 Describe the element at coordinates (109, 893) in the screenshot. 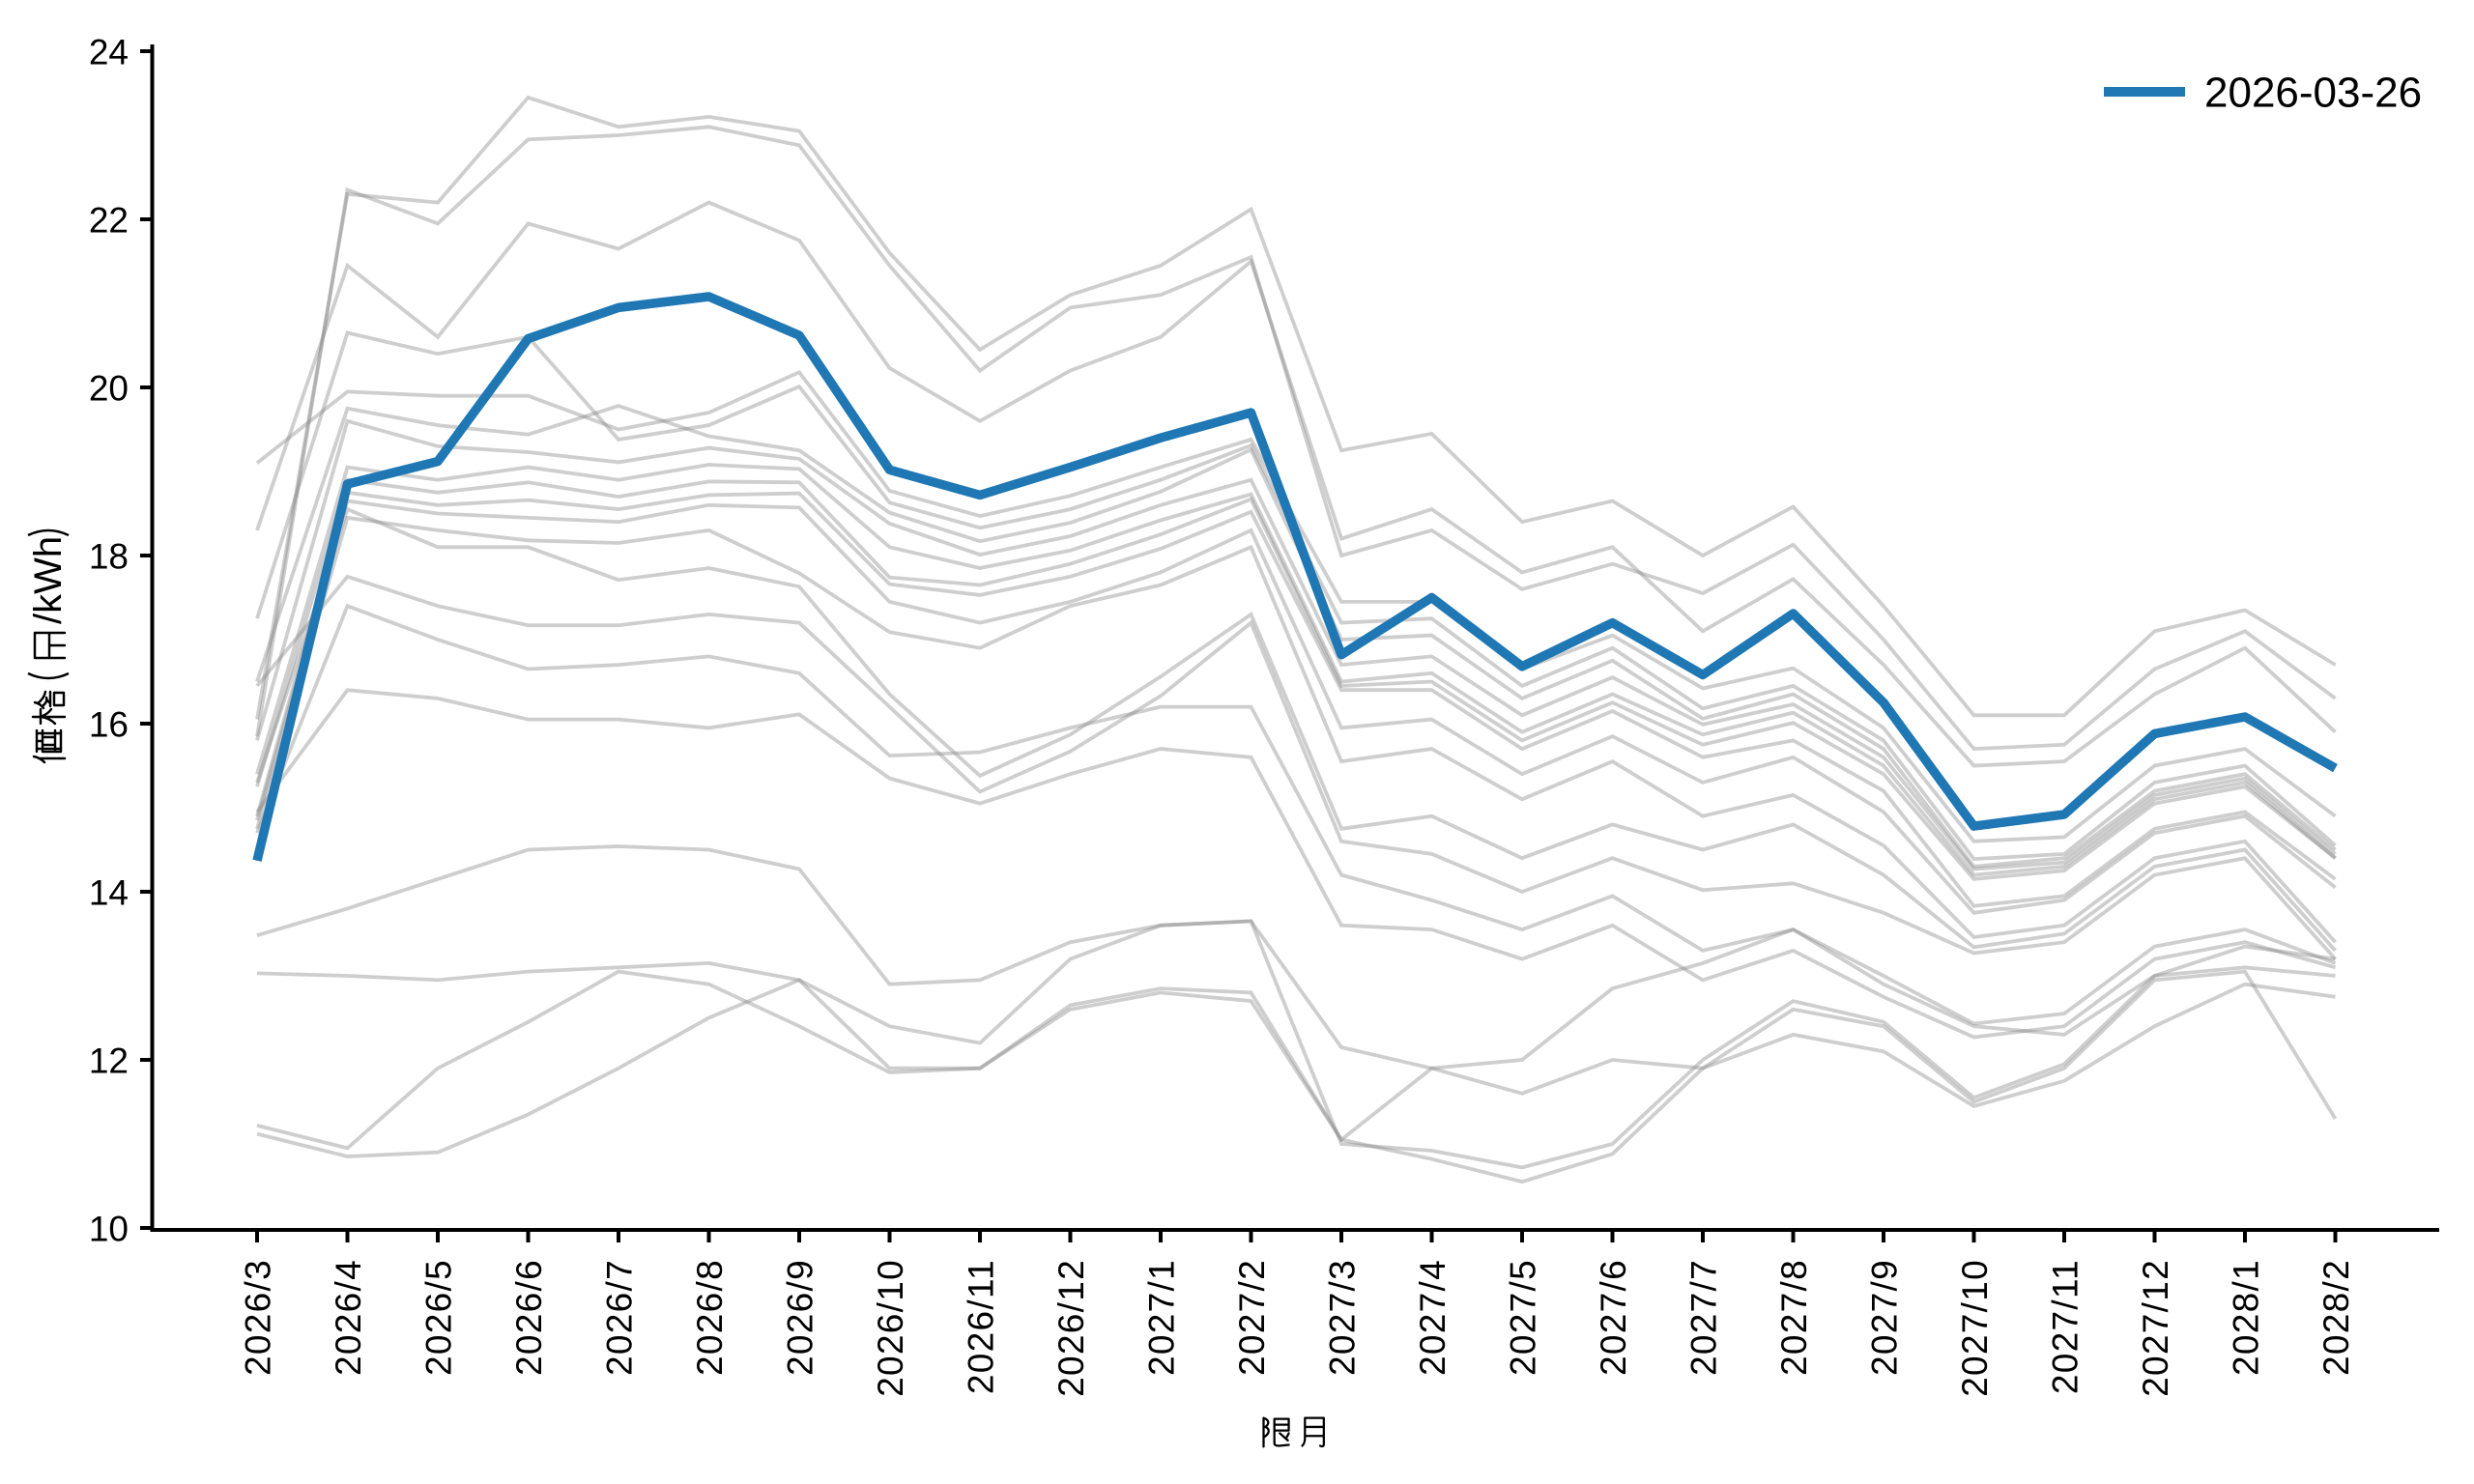

I see `svg-text: 14` at that location.